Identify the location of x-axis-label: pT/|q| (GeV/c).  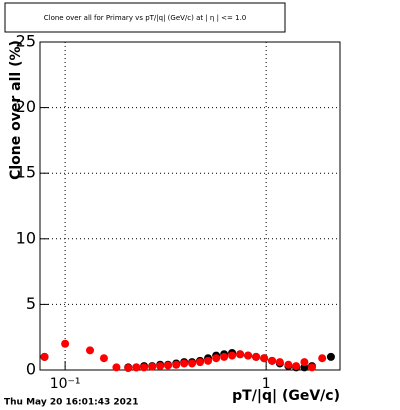
(286, 396).